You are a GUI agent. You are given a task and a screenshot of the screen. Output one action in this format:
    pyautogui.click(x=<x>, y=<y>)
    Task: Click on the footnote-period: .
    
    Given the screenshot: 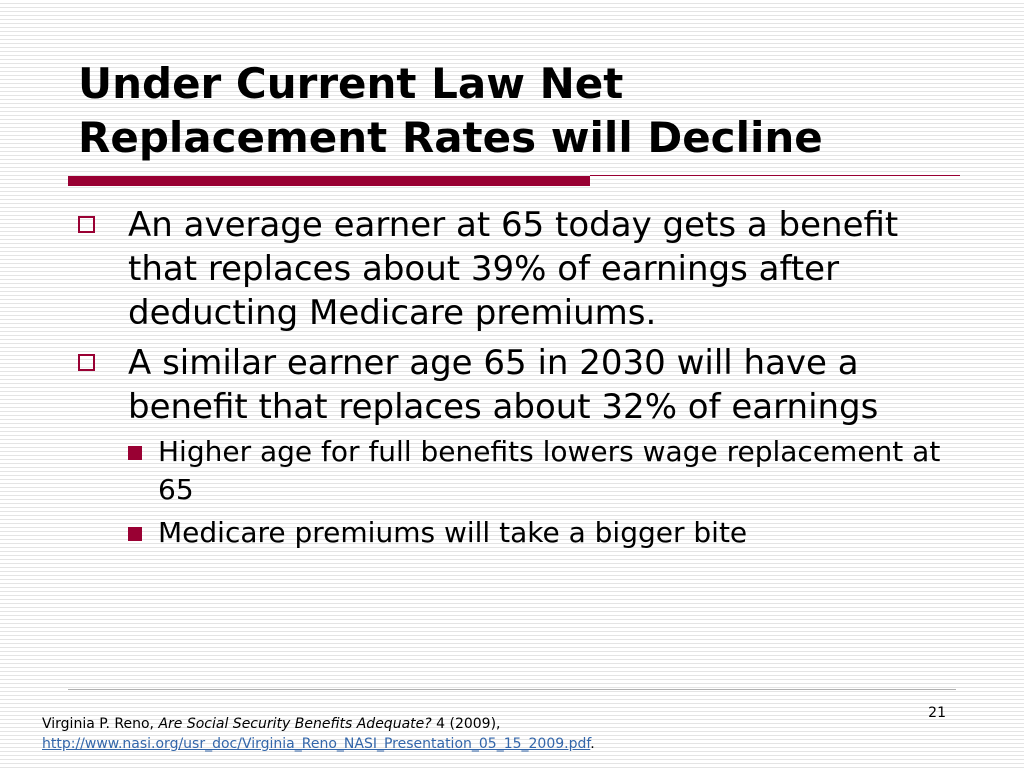 What is the action you would take?
    pyautogui.click(x=592, y=744)
    